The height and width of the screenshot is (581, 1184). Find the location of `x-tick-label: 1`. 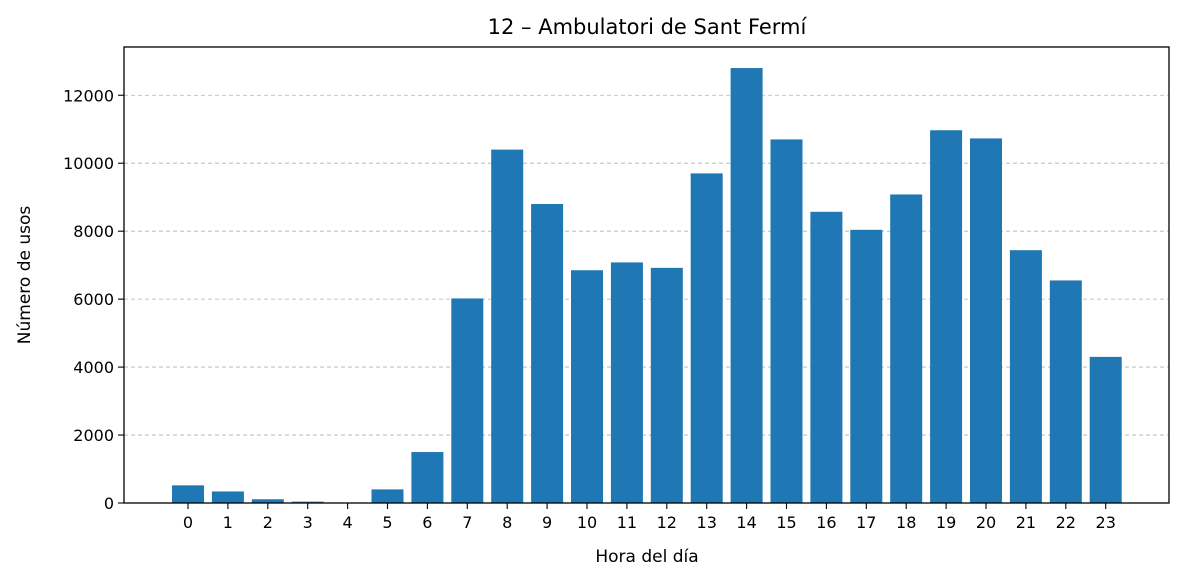

x-tick-label: 1 is located at coordinates (228, 522).